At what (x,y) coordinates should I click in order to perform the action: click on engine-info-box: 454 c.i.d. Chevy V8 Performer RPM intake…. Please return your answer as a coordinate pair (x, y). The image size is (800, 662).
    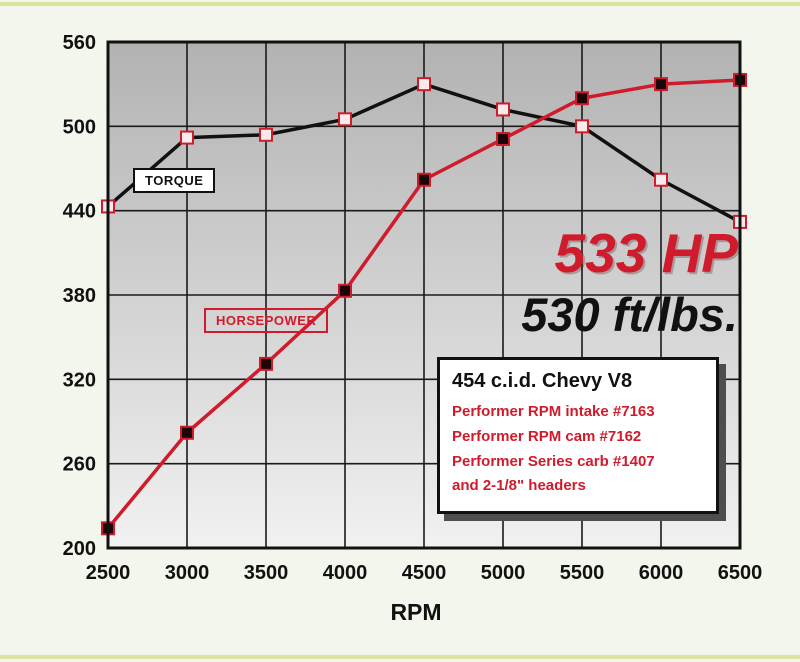
    Looking at the image, I should click on (578, 435).